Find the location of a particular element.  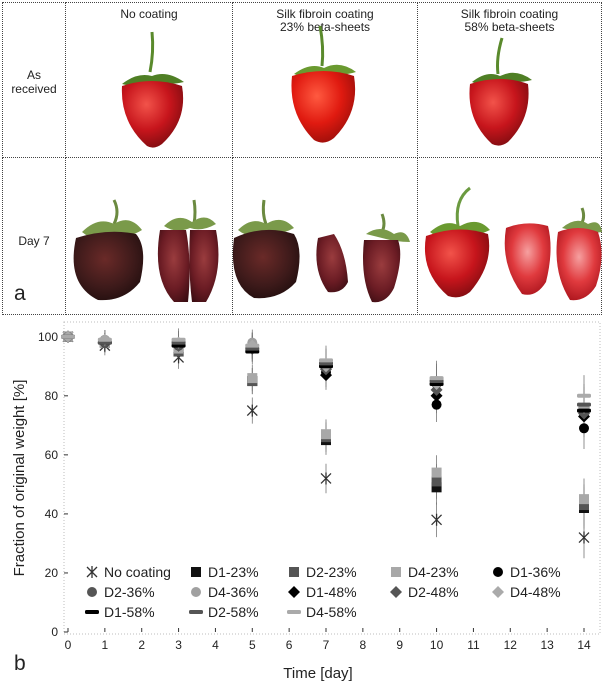

legend-label: D1-58% is located at coordinates (129, 612).